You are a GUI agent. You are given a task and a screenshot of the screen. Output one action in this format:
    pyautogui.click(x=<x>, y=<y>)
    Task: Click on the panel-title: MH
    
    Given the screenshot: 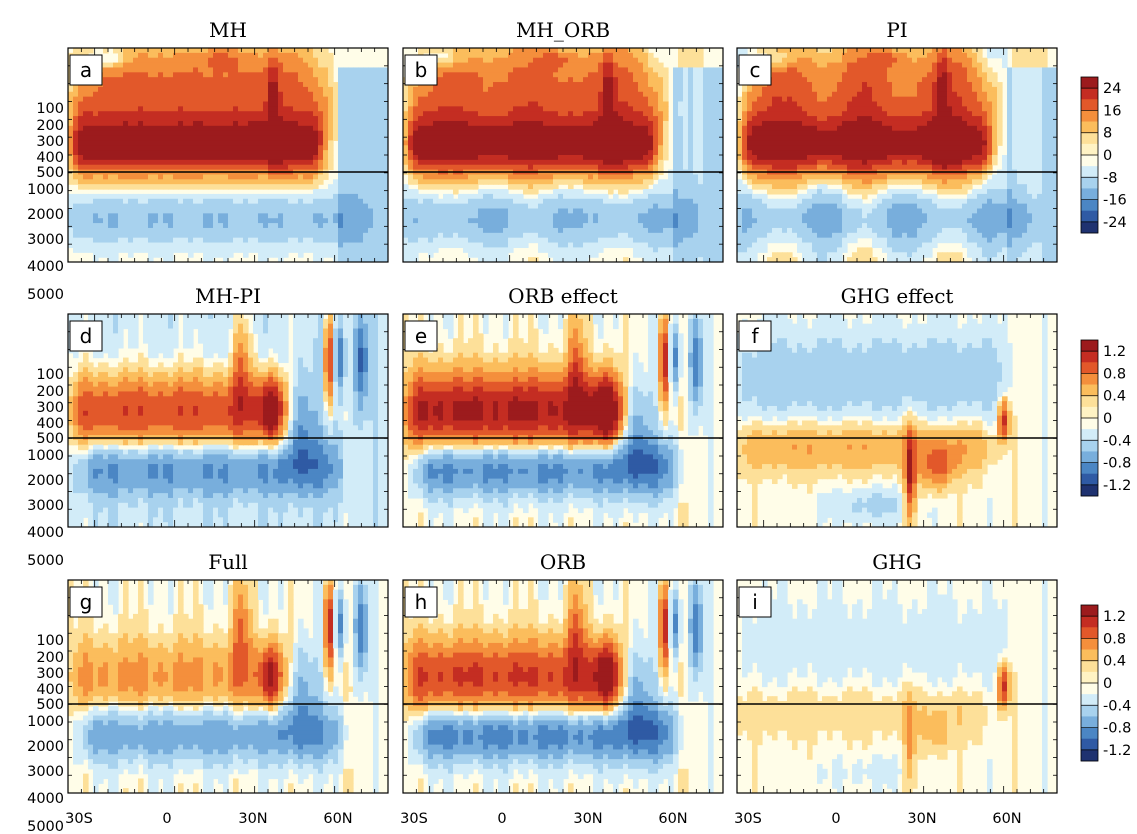 What is the action you would take?
    pyautogui.click(x=228, y=30)
    